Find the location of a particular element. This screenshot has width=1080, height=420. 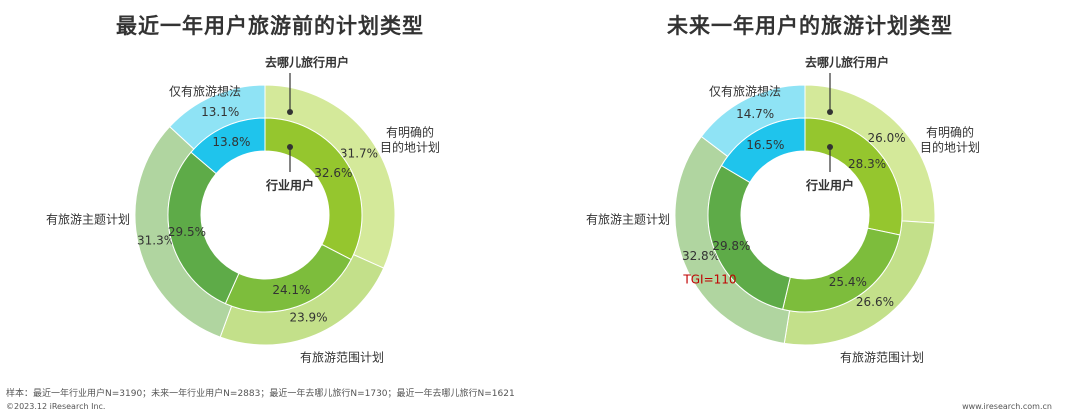

chart-title: 未来一年用户的旅游计划类型 is located at coordinates (810, 26).